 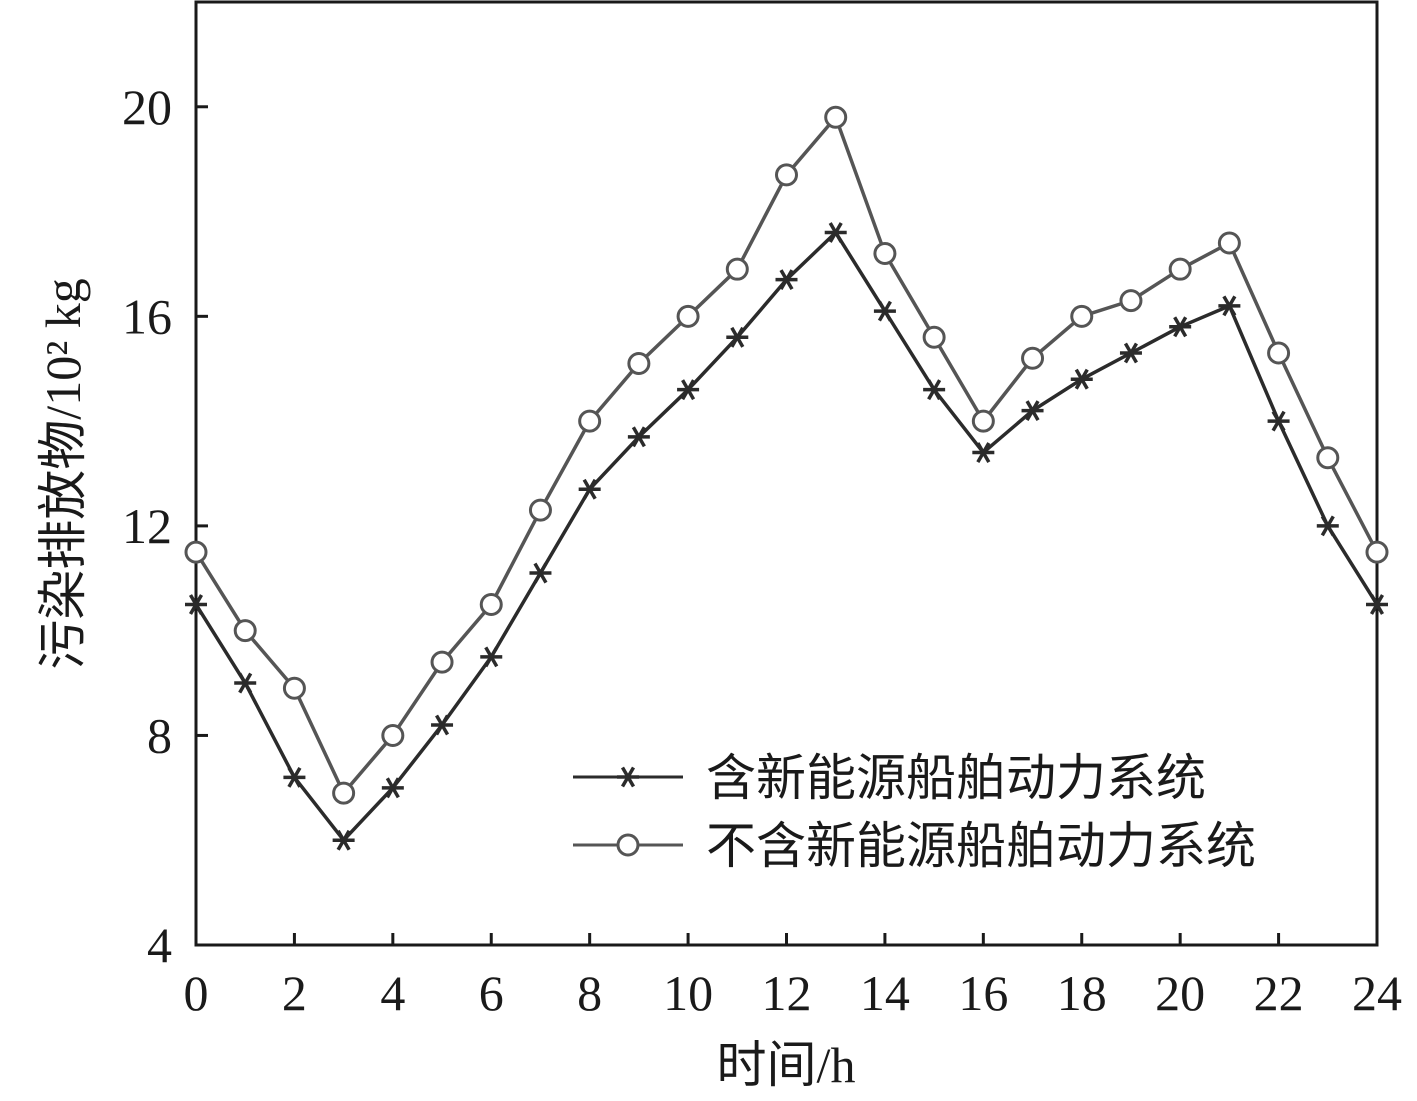 I want to click on legend-asterisk, so click(x=628, y=777).